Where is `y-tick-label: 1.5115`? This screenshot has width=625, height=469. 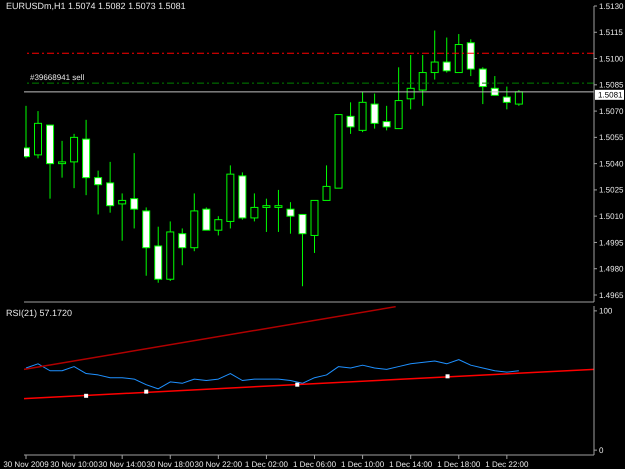
y-tick-label: 1.5115 is located at coordinates (611, 33).